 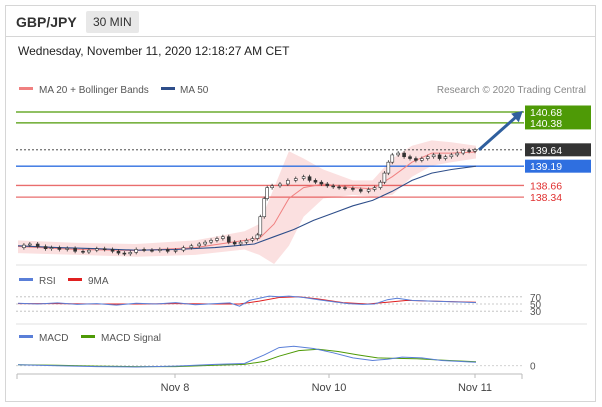 I want to click on rsi-tick-label-1: 50, so click(x=536, y=305).